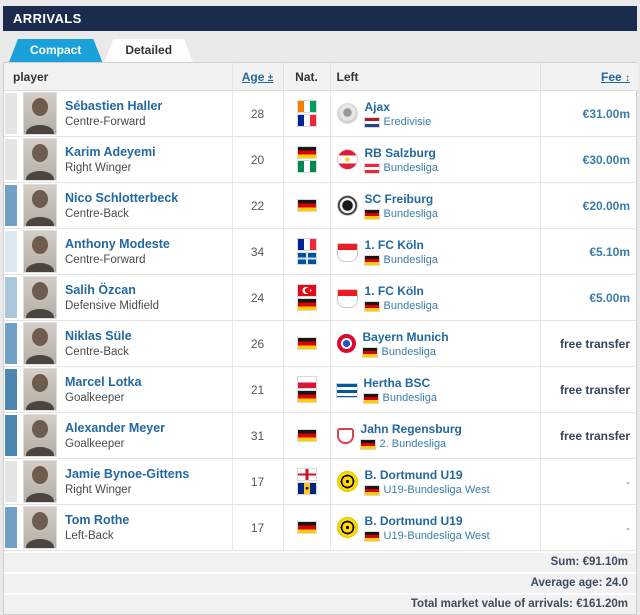 This screenshot has height=615, width=640. What do you see at coordinates (345, 436) in the screenshot?
I see `jahn-logo` at bounding box center [345, 436].